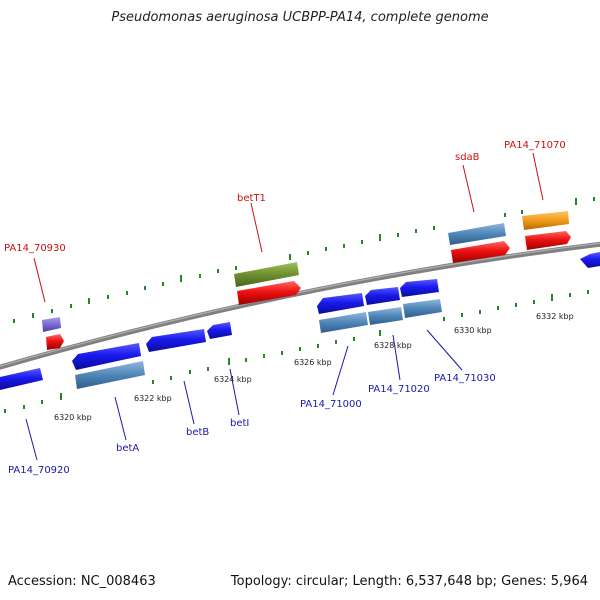 Image resolution: width=600 pixels, height=600 pixels. What do you see at coordinates (266, 274) in the screenshot?
I see `feature-betT1` at bounding box center [266, 274].